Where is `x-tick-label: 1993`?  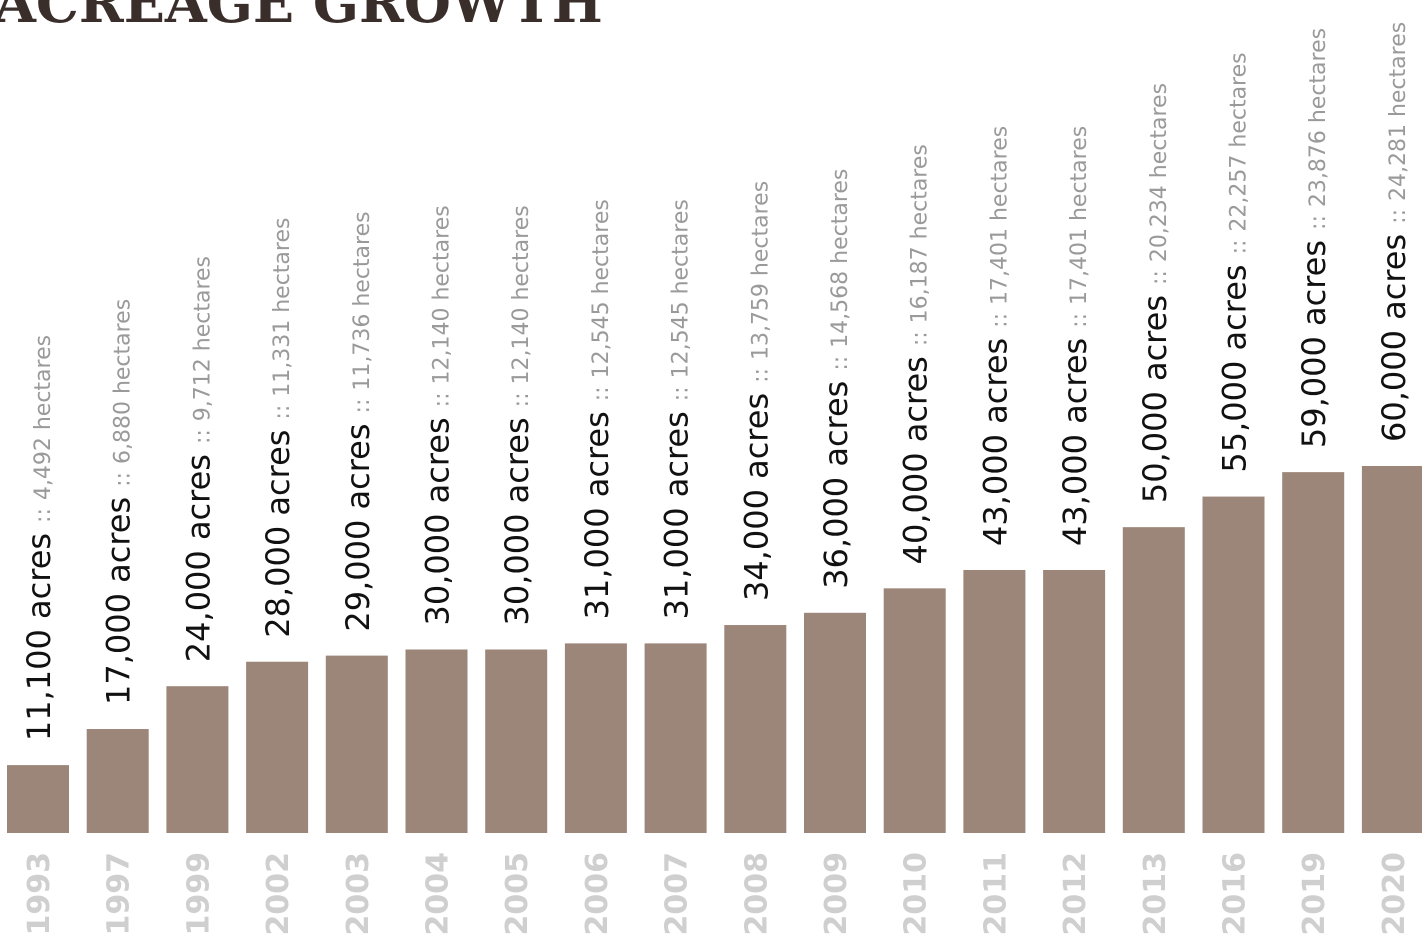
x-tick-label: 1993 is located at coordinates (39, 894).